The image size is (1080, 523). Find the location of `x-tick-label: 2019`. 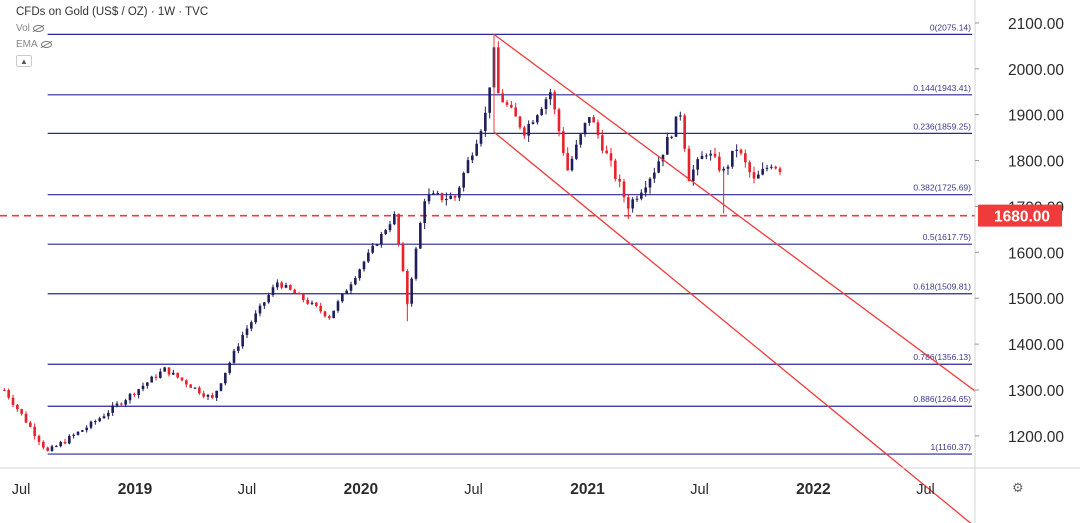

x-tick-label: 2019 is located at coordinates (135, 489).